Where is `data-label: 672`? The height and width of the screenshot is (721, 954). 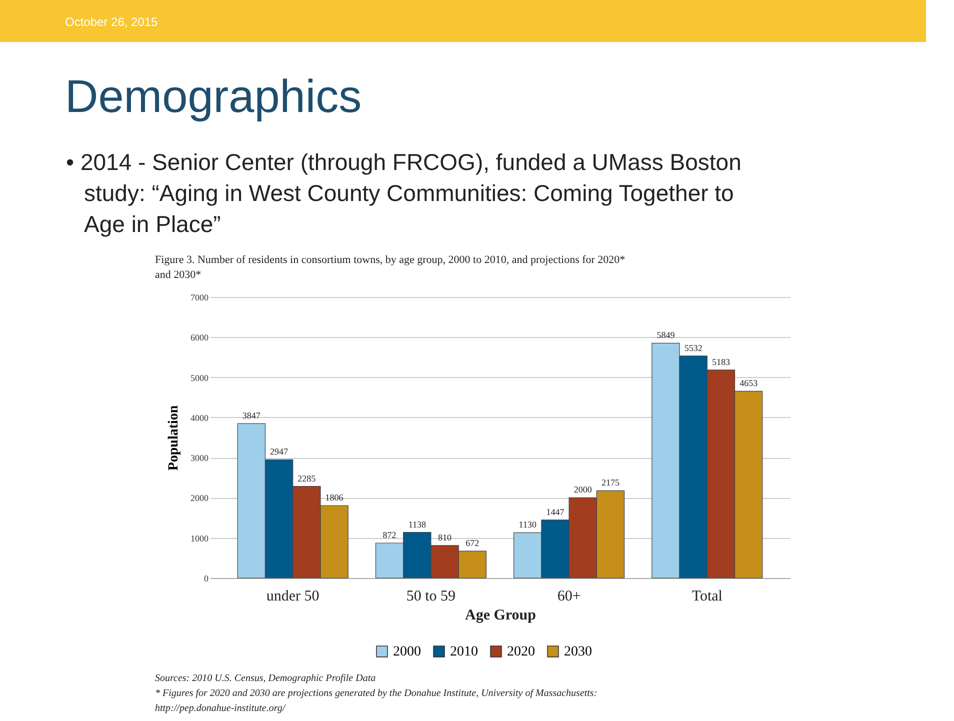
data-label: 672 is located at coordinates (473, 543).